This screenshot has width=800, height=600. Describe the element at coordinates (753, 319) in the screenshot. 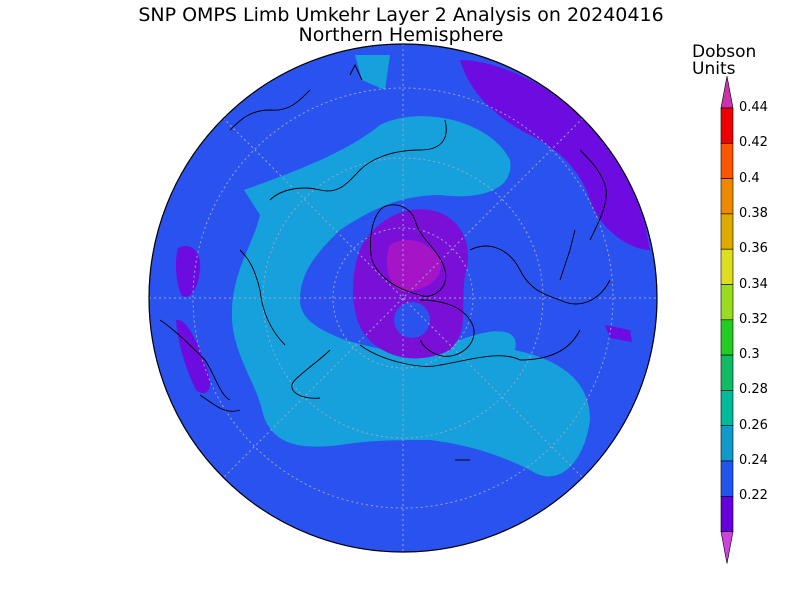

I see `colorbar-tick-label: 0.32` at that location.